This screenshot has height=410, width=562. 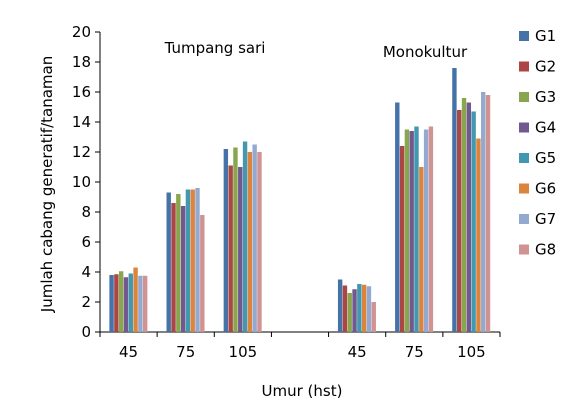 What do you see at coordinates (425, 52) in the screenshot?
I see `group-label: Monokultur` at bounding box center [425, 52].